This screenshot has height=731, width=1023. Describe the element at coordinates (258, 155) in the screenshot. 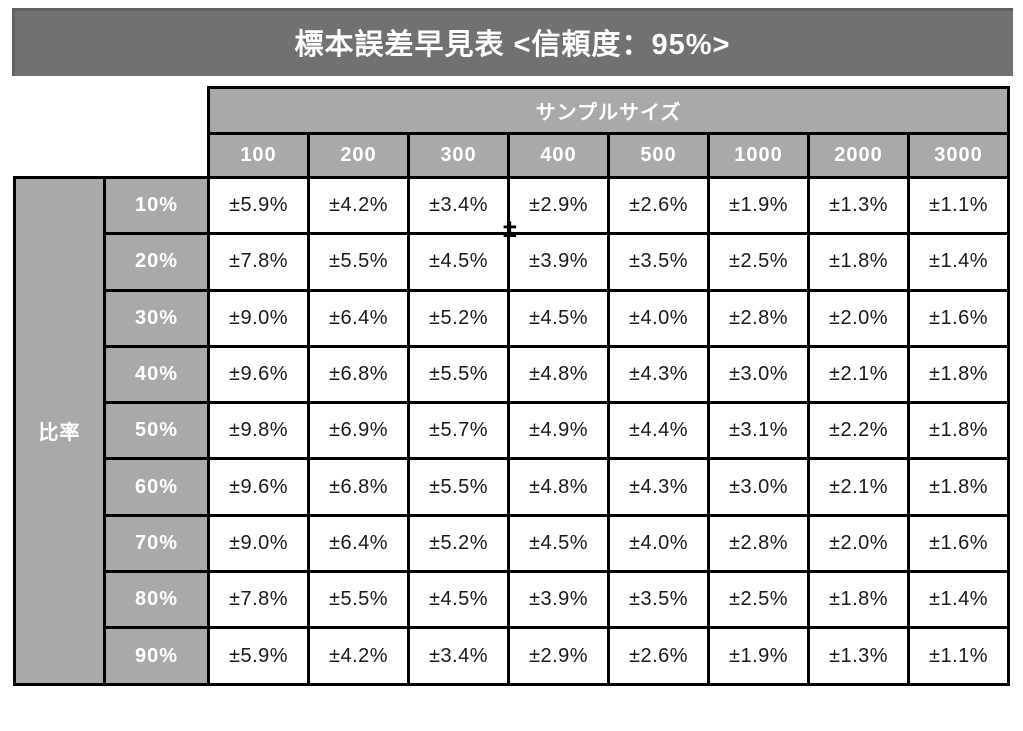

I see `column-header-100: 100` at that location.